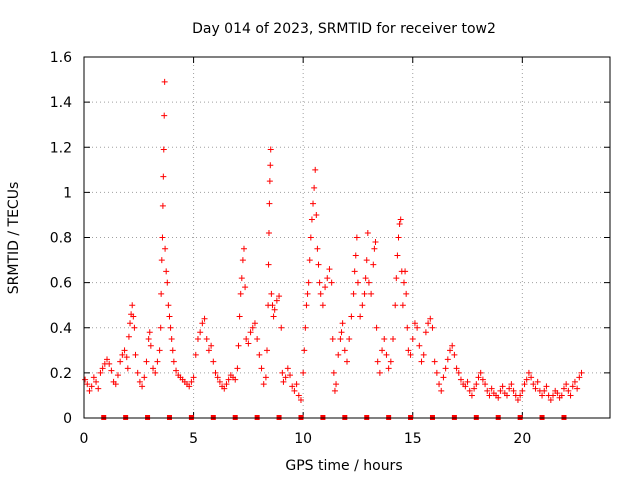  I want to click on x-tick-label: 5, so click(193, 439).